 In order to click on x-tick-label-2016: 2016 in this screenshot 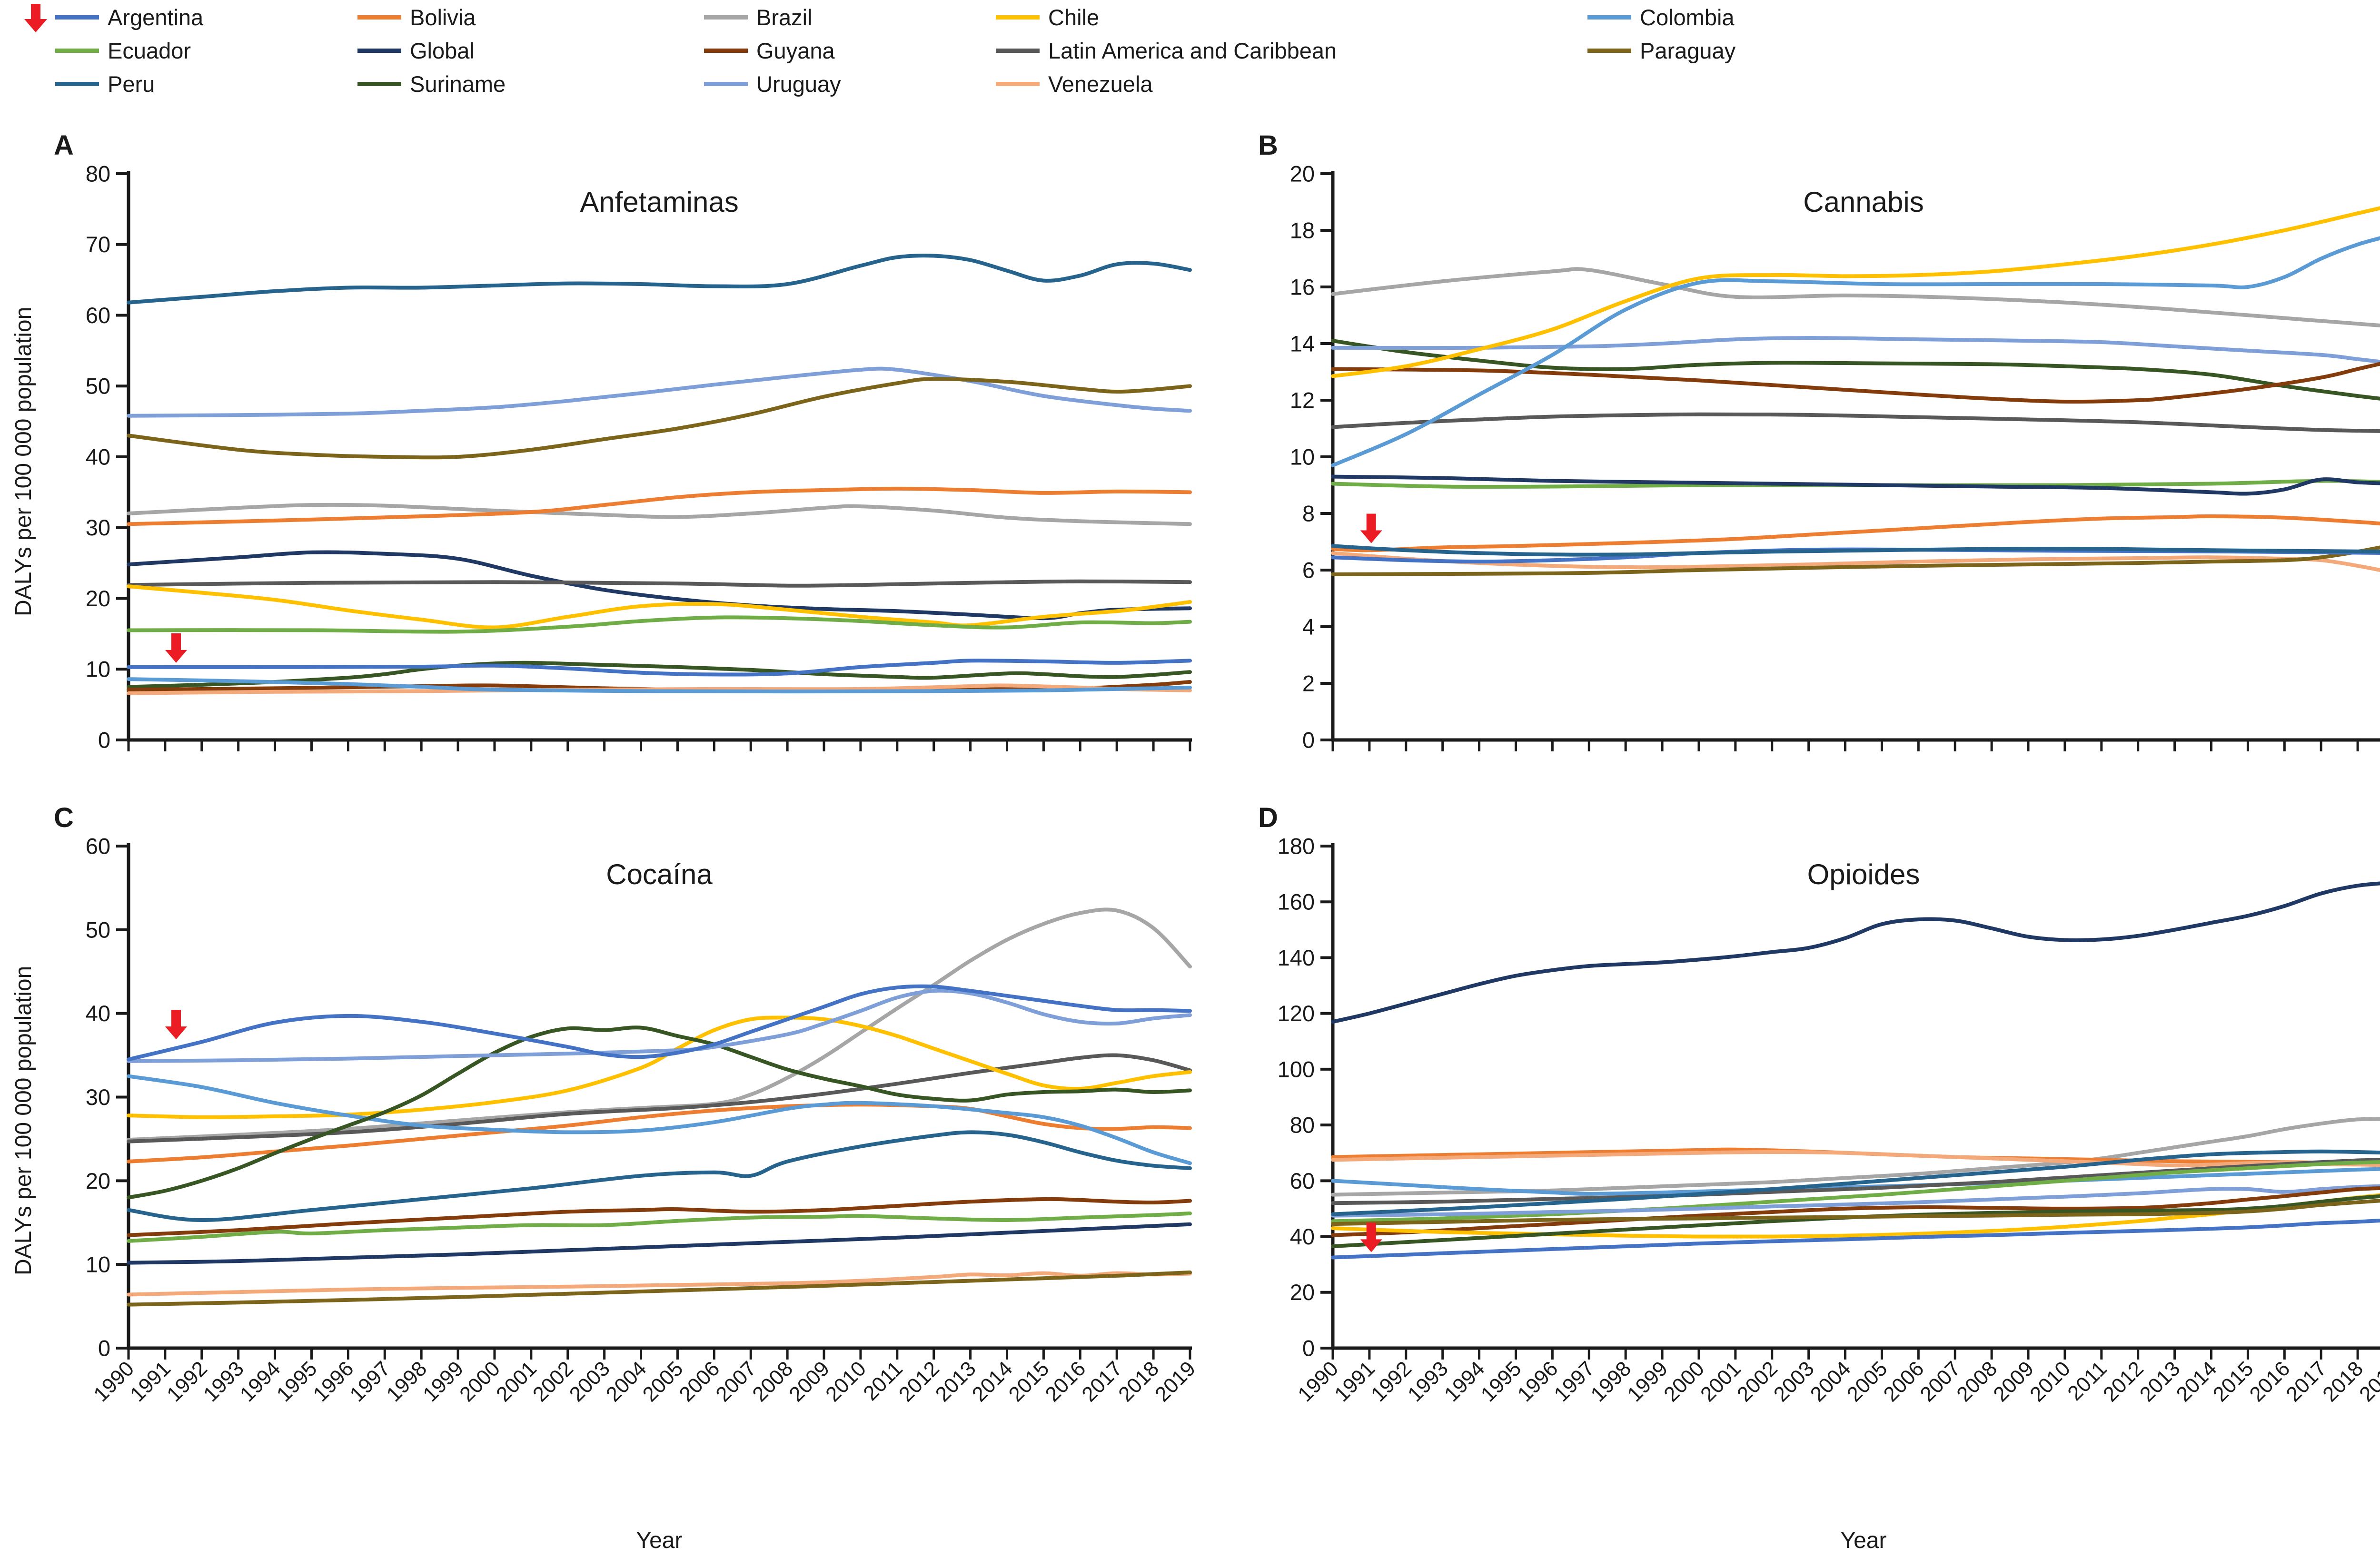, I will do `click(2270, 1381)`.